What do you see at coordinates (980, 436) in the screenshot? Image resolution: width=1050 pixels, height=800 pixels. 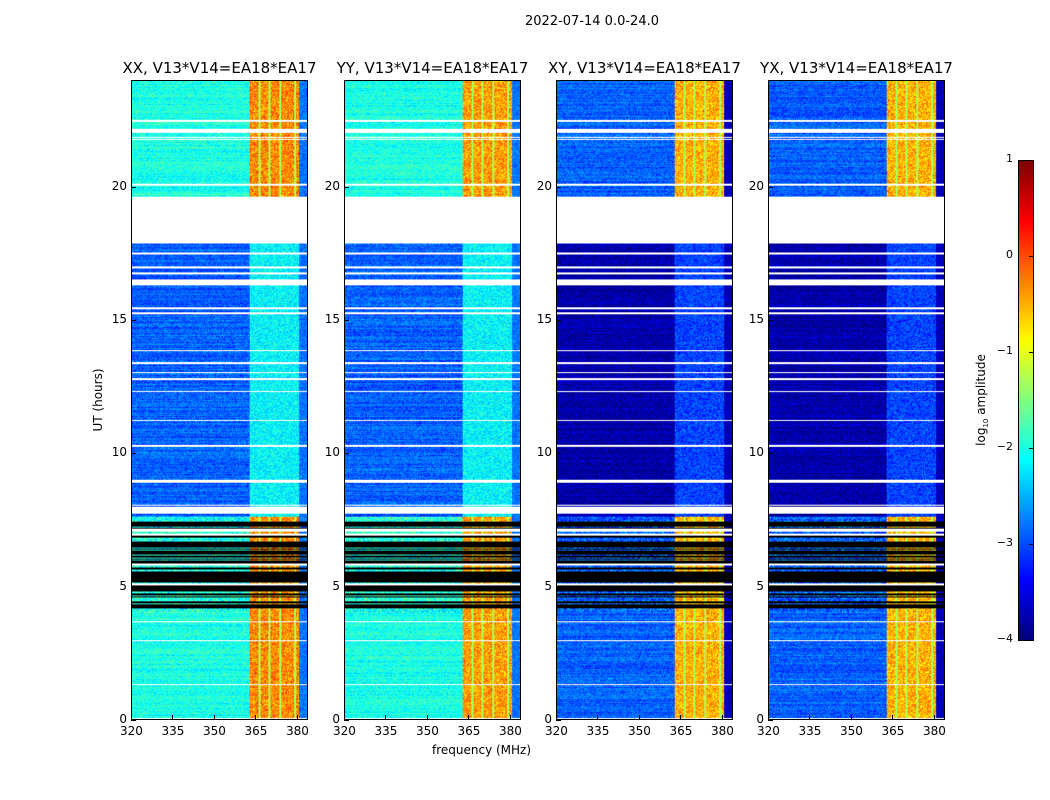 I see `colorbar-label-main: log` at bounding box center [980, 436].